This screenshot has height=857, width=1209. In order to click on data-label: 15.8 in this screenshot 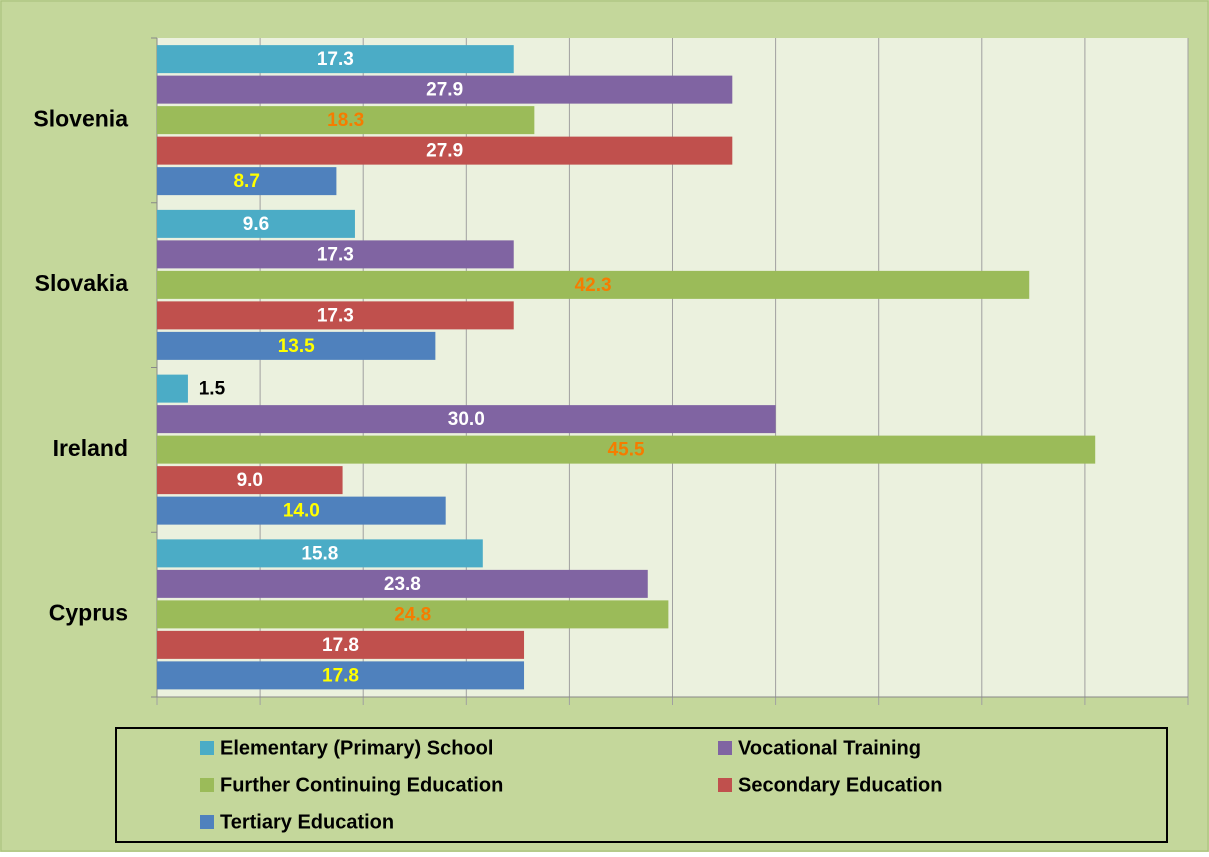, I will do `click(319, 553)`.